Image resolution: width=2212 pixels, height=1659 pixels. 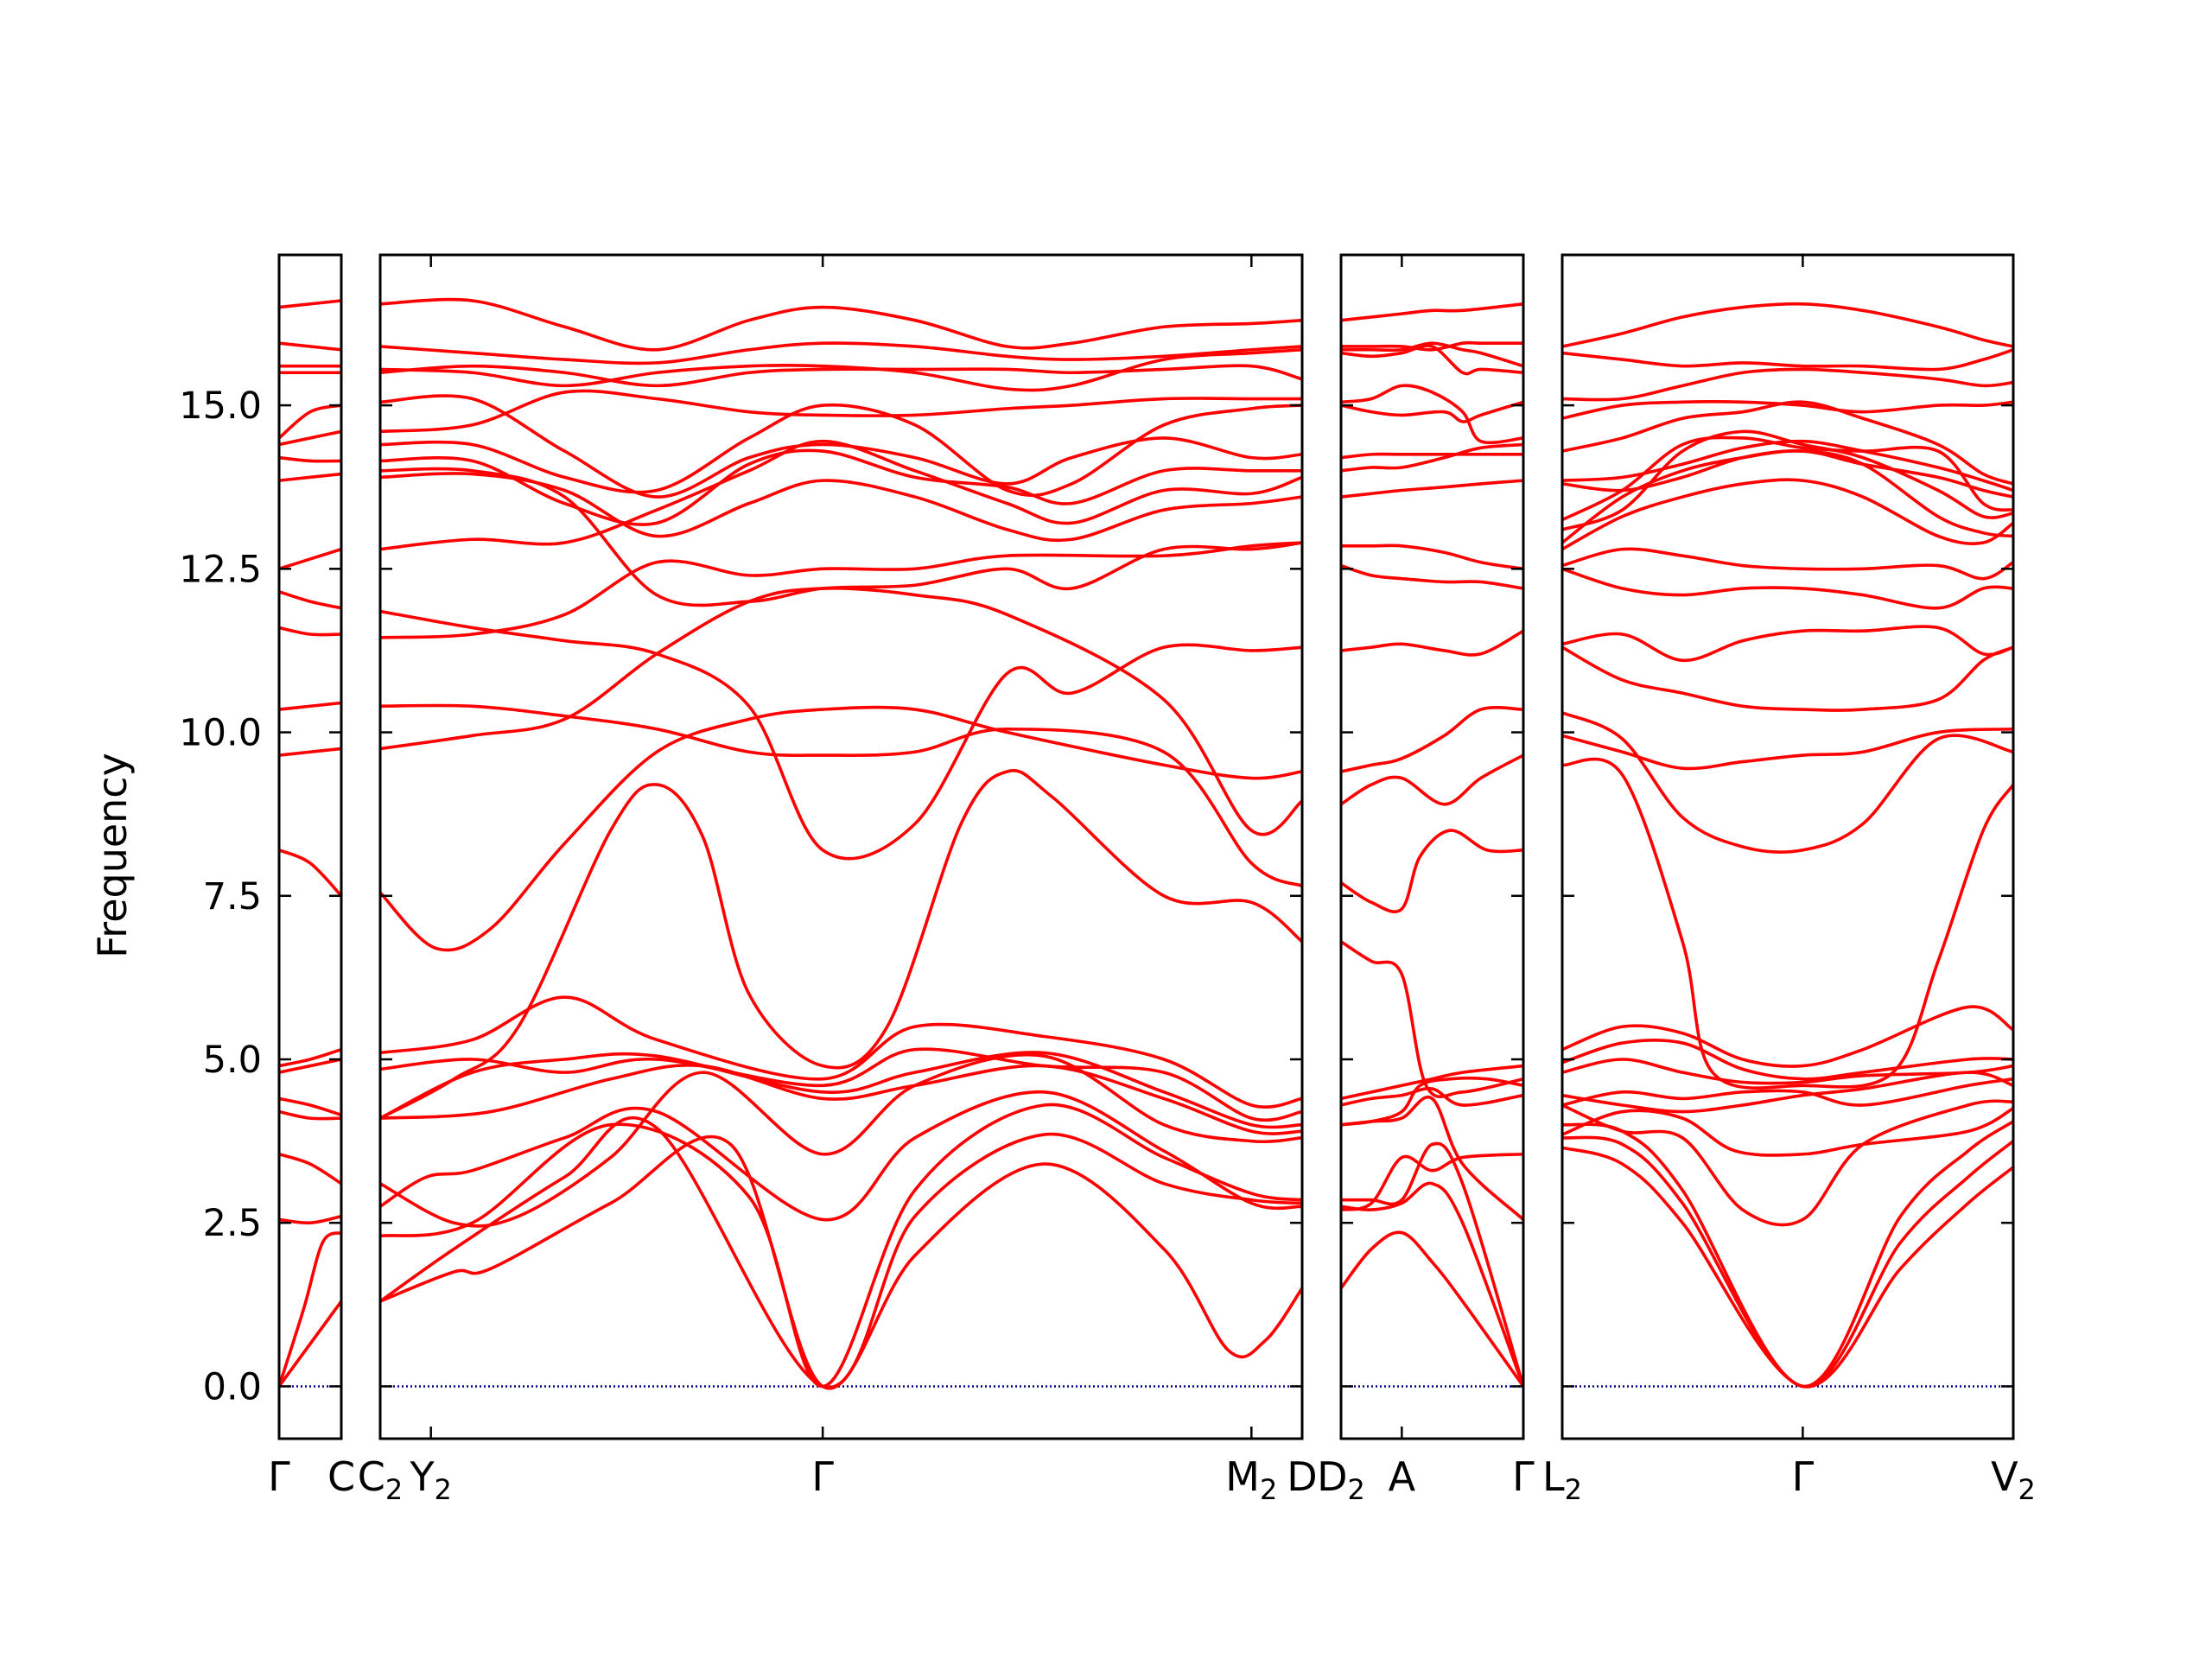 I want to click on k-point-labels: Γ C C2 Y2 Γ M2 D D2 A Γ L2 Γ V2, so click(x=1152, y=1479).